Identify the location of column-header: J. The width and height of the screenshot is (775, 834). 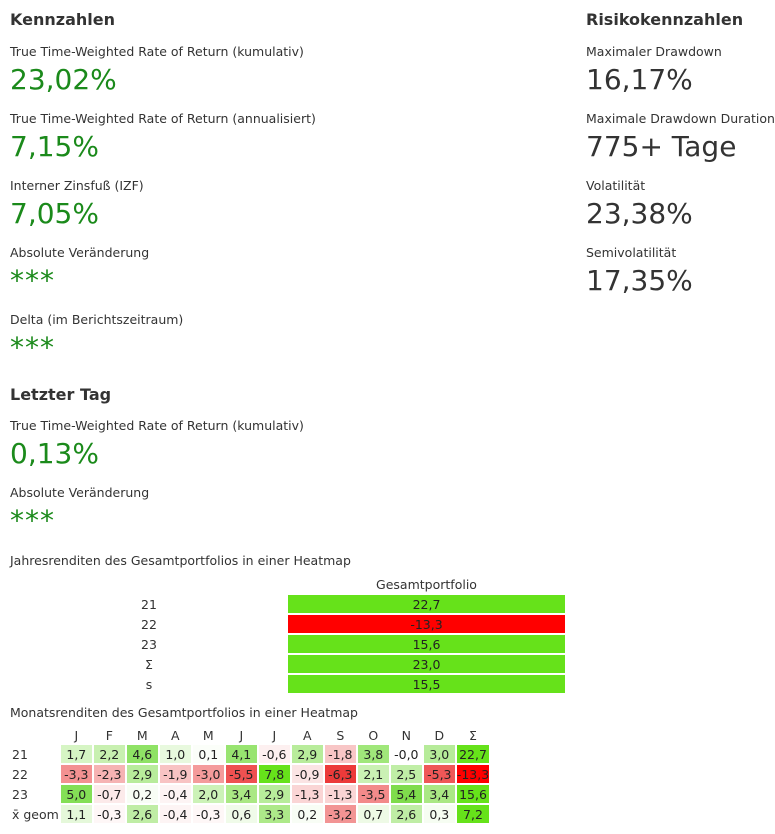
(274, 735).